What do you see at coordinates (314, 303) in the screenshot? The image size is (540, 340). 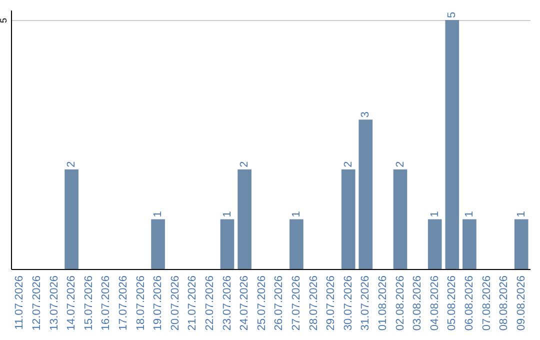 I see `x-tick-label: 28.07.2026` at bounding box center [314, 303].